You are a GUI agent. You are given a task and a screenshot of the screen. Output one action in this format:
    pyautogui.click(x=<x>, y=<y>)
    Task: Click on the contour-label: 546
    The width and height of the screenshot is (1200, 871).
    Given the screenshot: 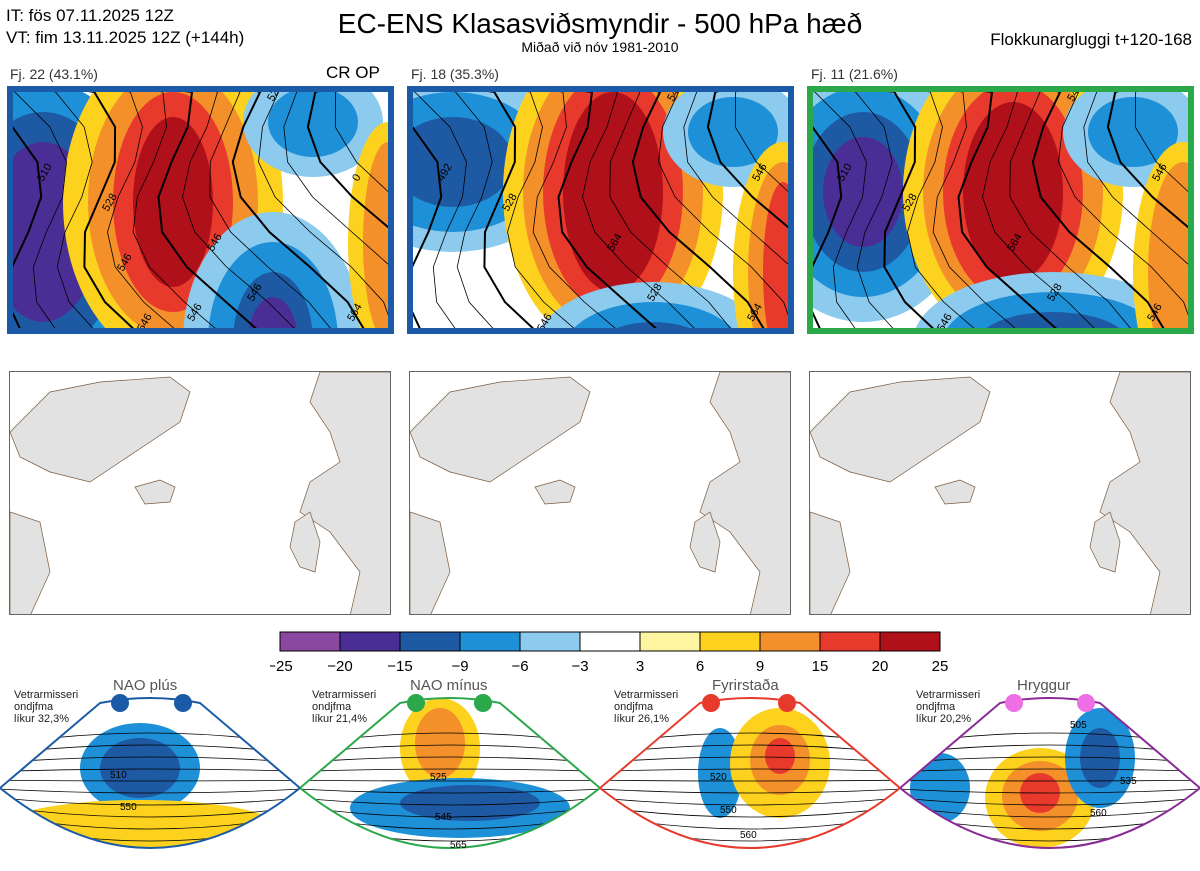 What is the action you would take?
    pyautogui.click(x=675, y=98)
    